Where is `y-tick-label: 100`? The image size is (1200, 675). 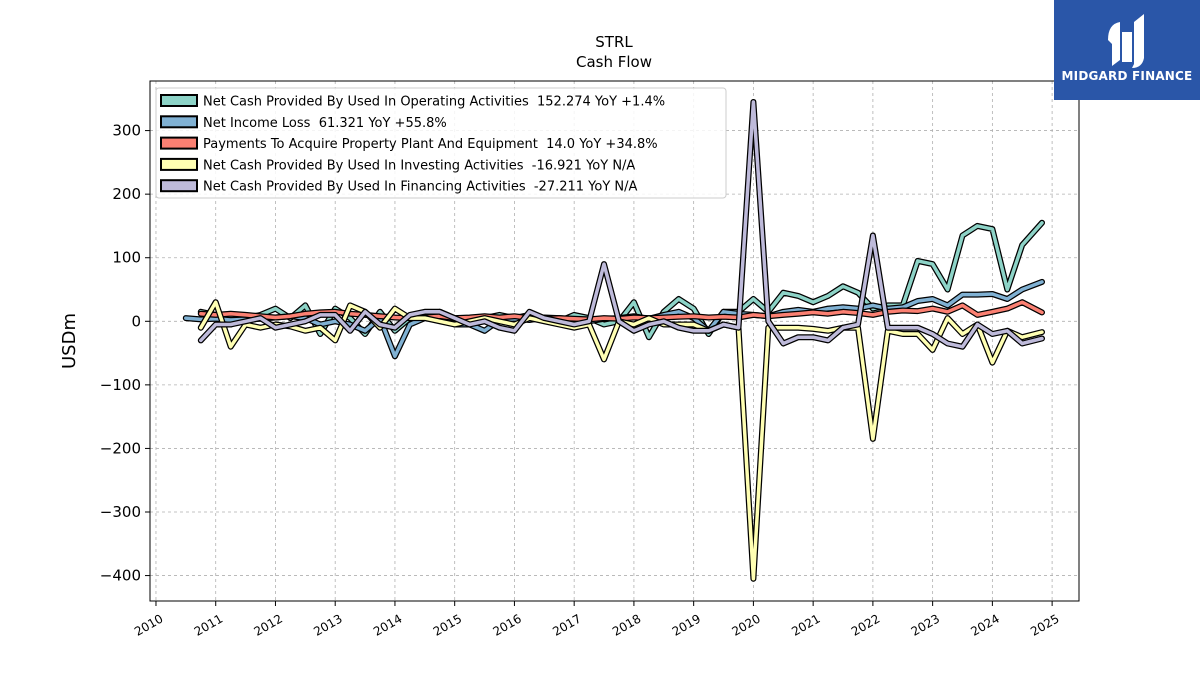 y-tick-label: 100 is located at coordinates (126, 258).